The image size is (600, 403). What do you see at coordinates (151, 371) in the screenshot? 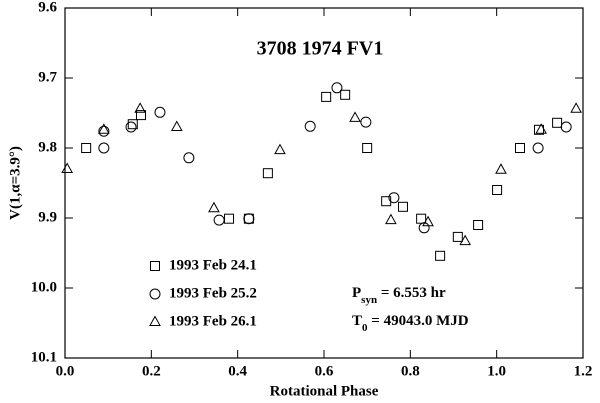
I see `x-tick-label: 0.2` at bounding box center [151, 371].